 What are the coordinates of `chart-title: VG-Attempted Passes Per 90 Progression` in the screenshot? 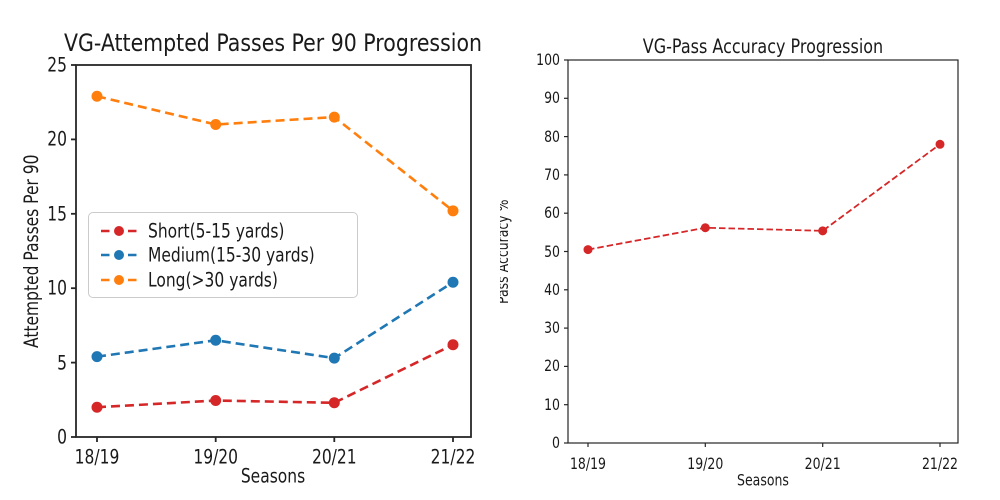 It's located at (273, 43).